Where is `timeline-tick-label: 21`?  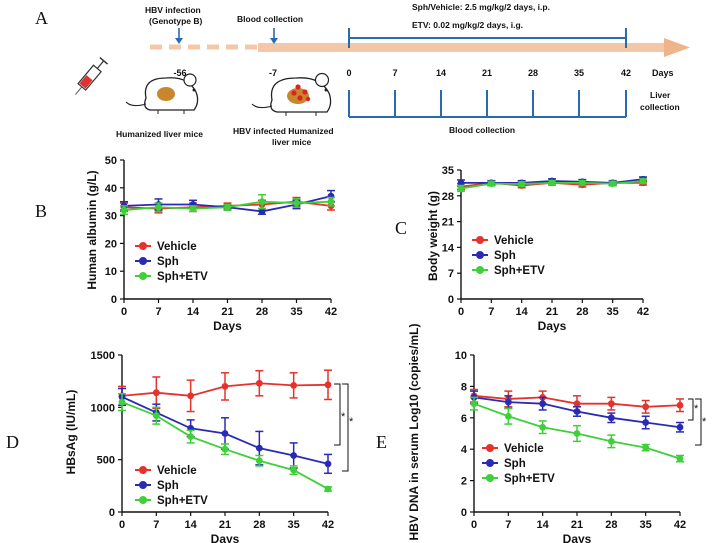 timeline-tick-label: 21 is located at coordinates (487, 73).